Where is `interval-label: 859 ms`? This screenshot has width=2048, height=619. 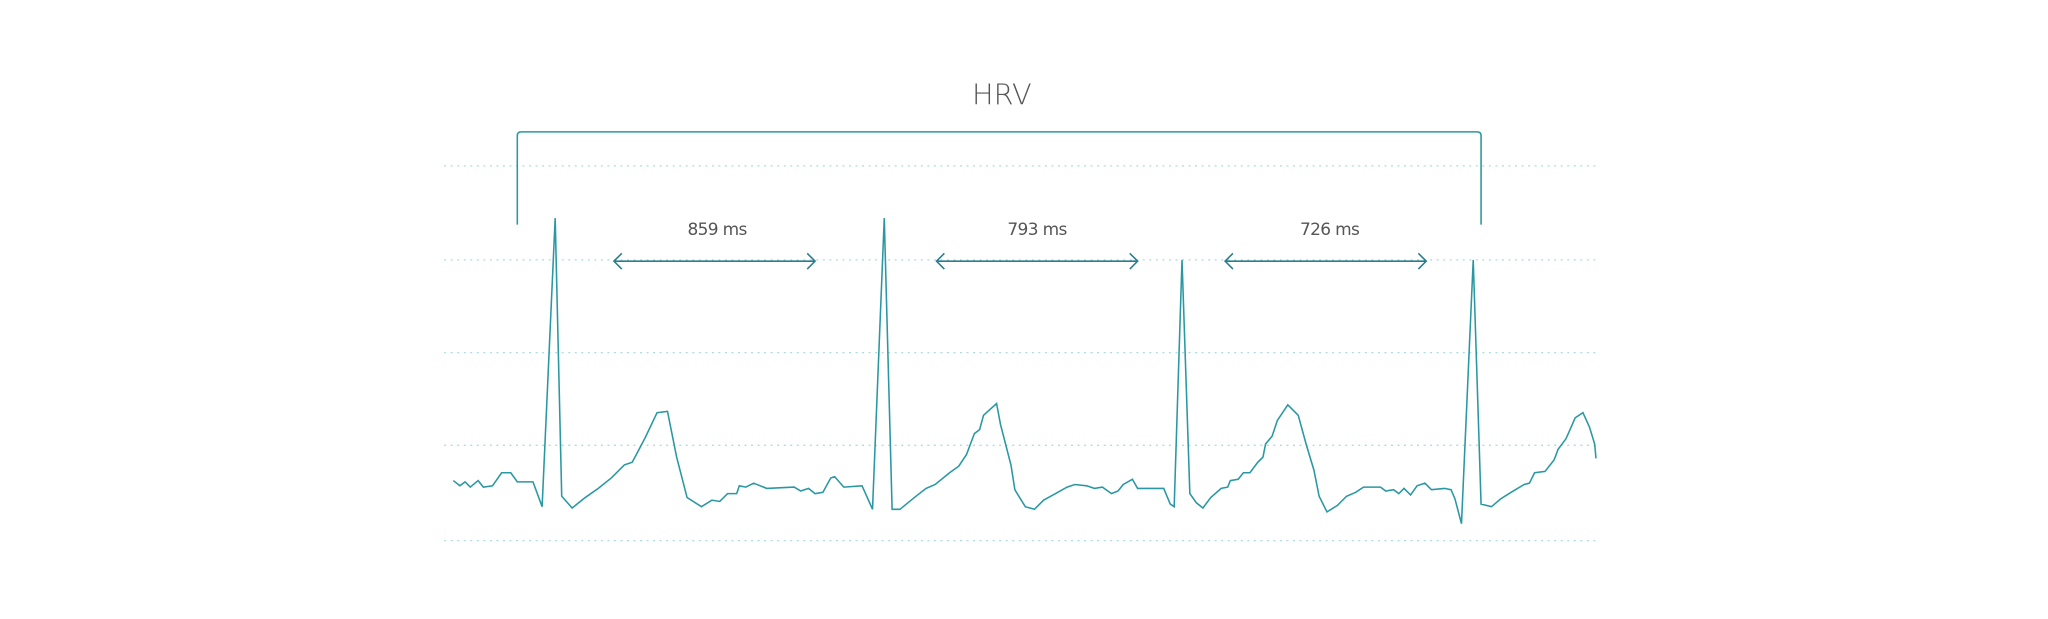 interval-label: 859 ms is located at coordinates (717, 230).